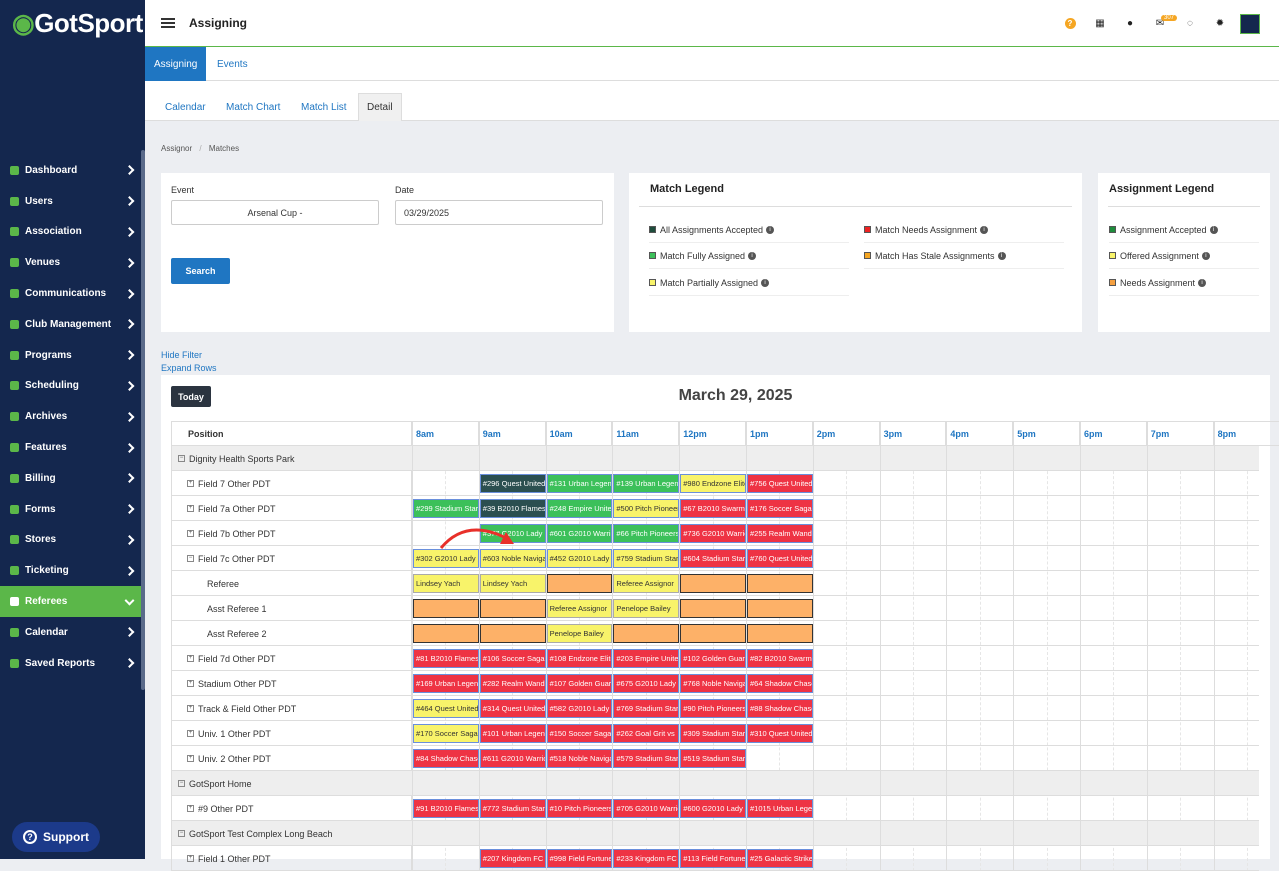 This screenshot has height=871, width=1279. Describe the element at coordinates (713, 708) in the screenshot. I see `match-cell: #90 Pitch Pioneers` at that location.